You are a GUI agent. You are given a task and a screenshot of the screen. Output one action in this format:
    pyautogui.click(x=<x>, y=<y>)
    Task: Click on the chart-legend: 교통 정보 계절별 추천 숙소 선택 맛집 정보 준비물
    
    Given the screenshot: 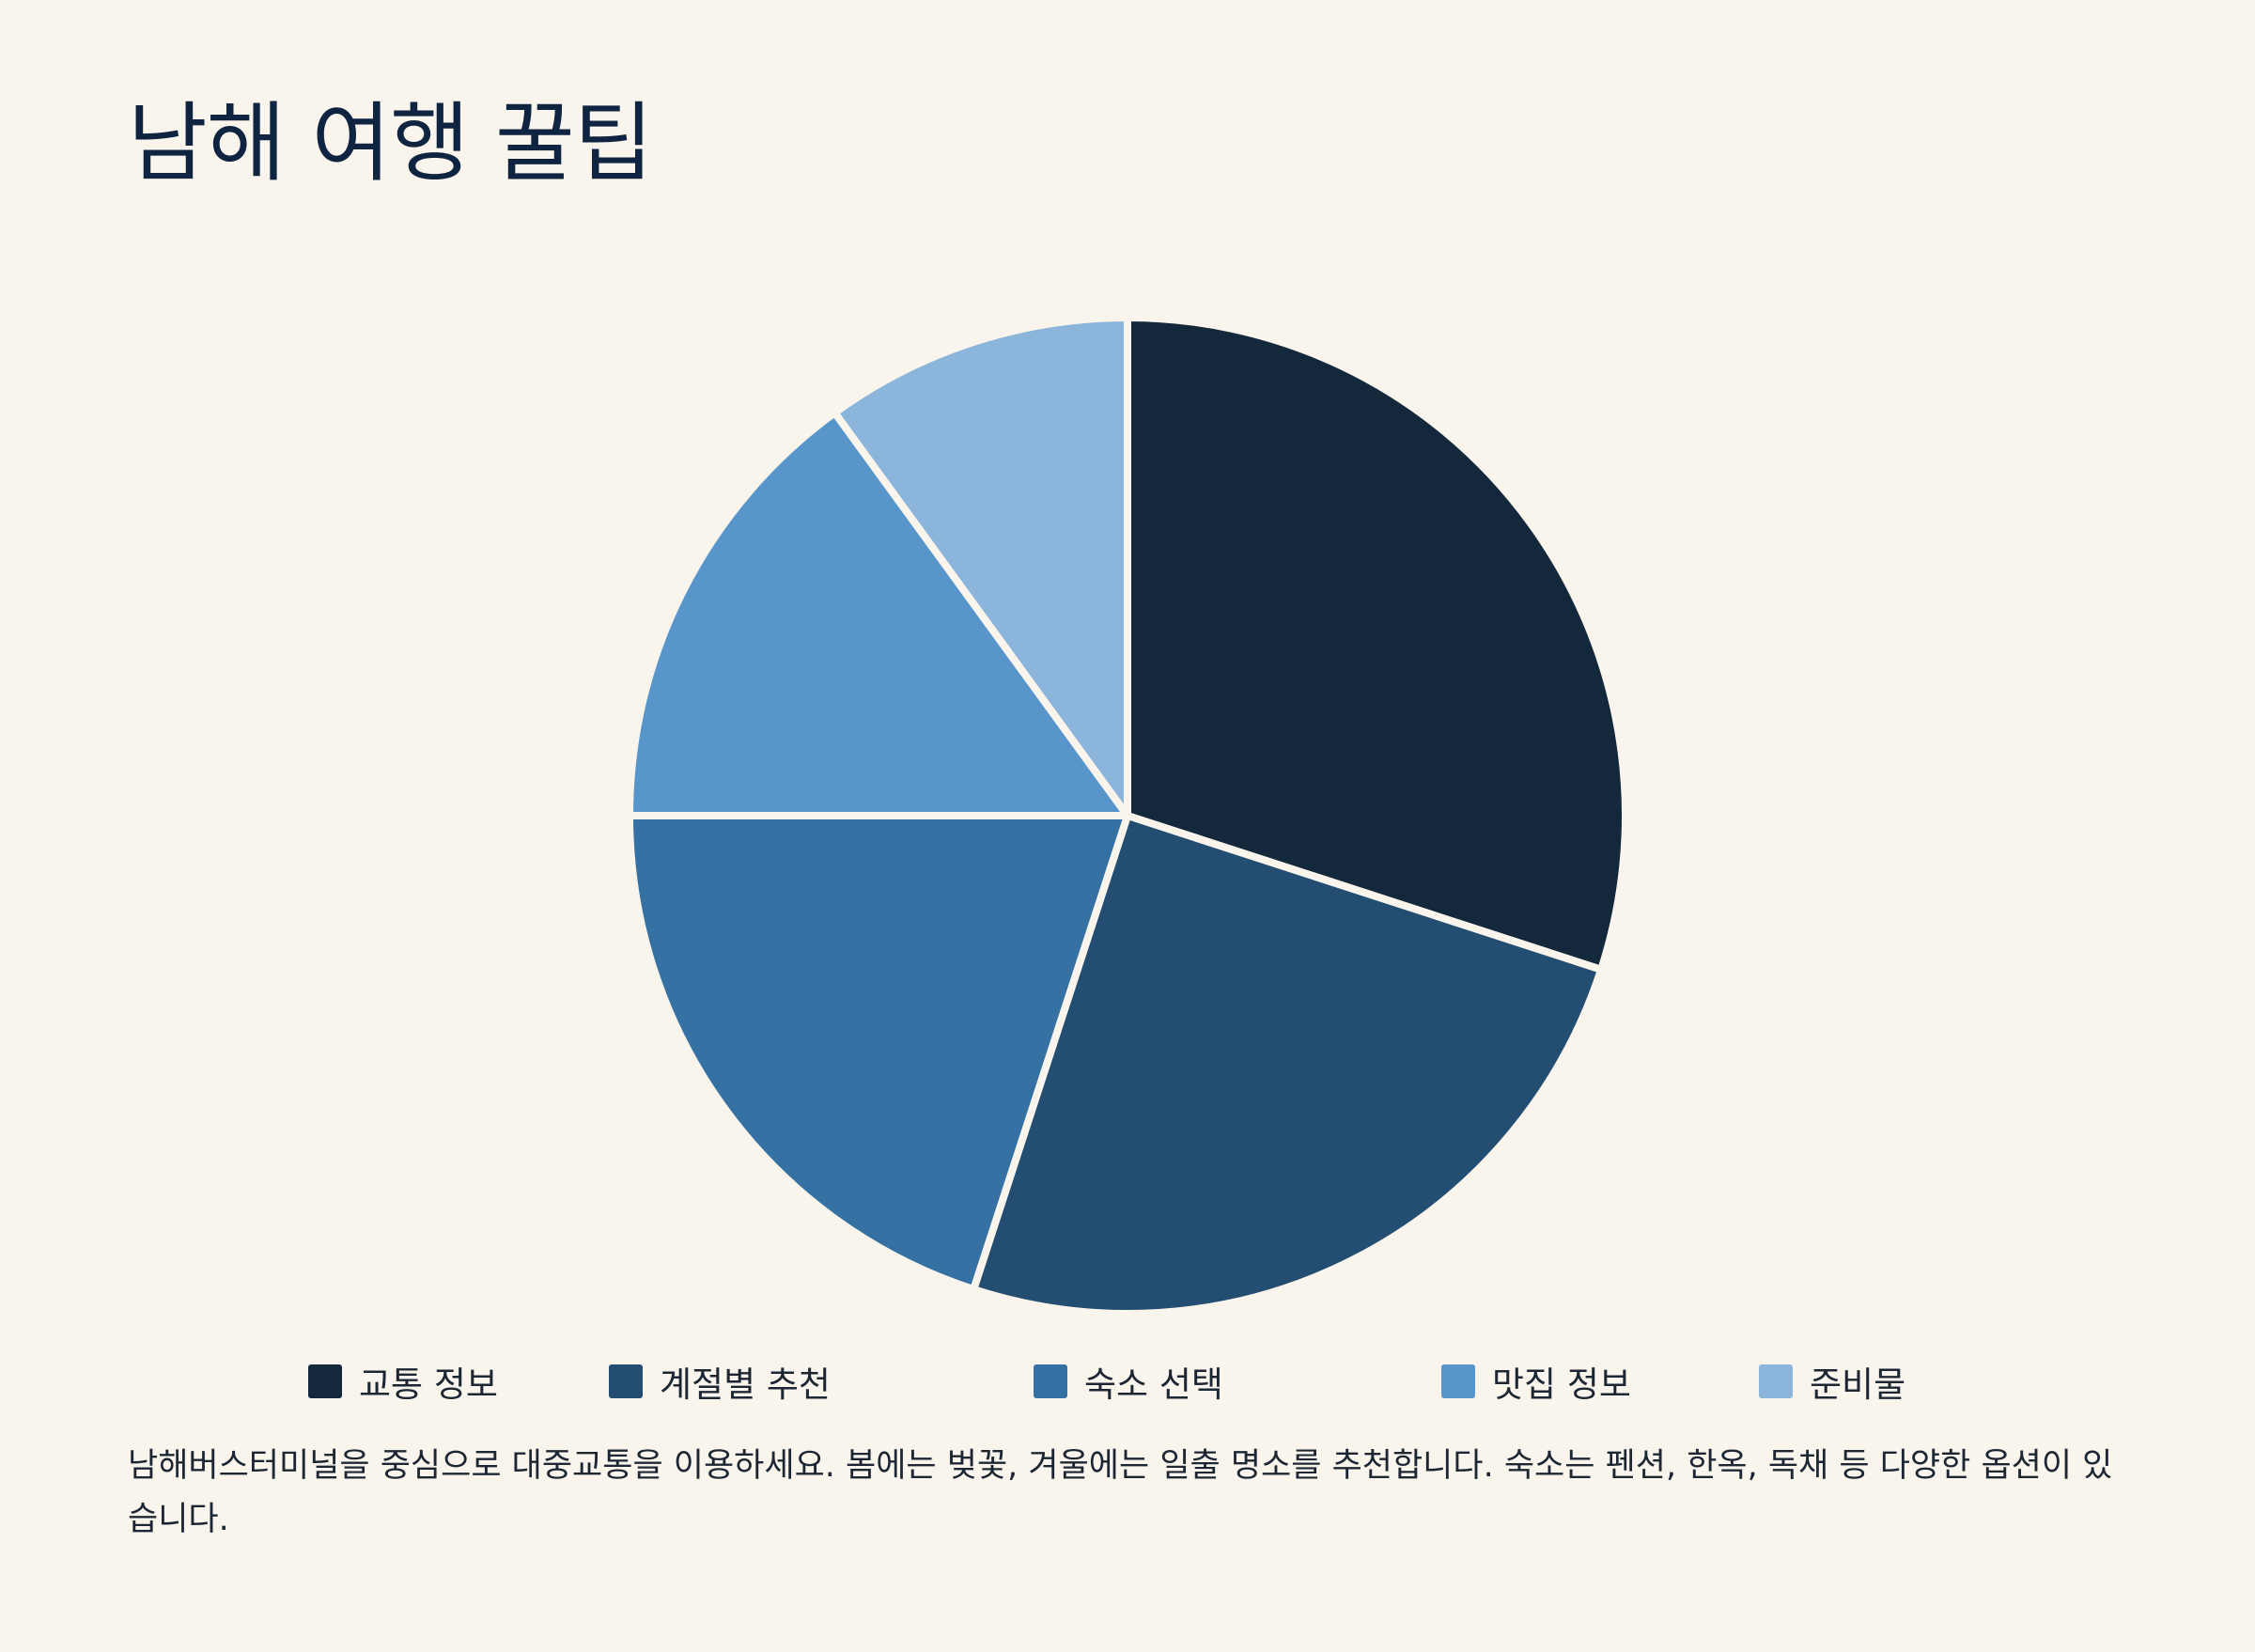 What is the action you would take?
    pyautogui.click(x=1127, y=1383)
    